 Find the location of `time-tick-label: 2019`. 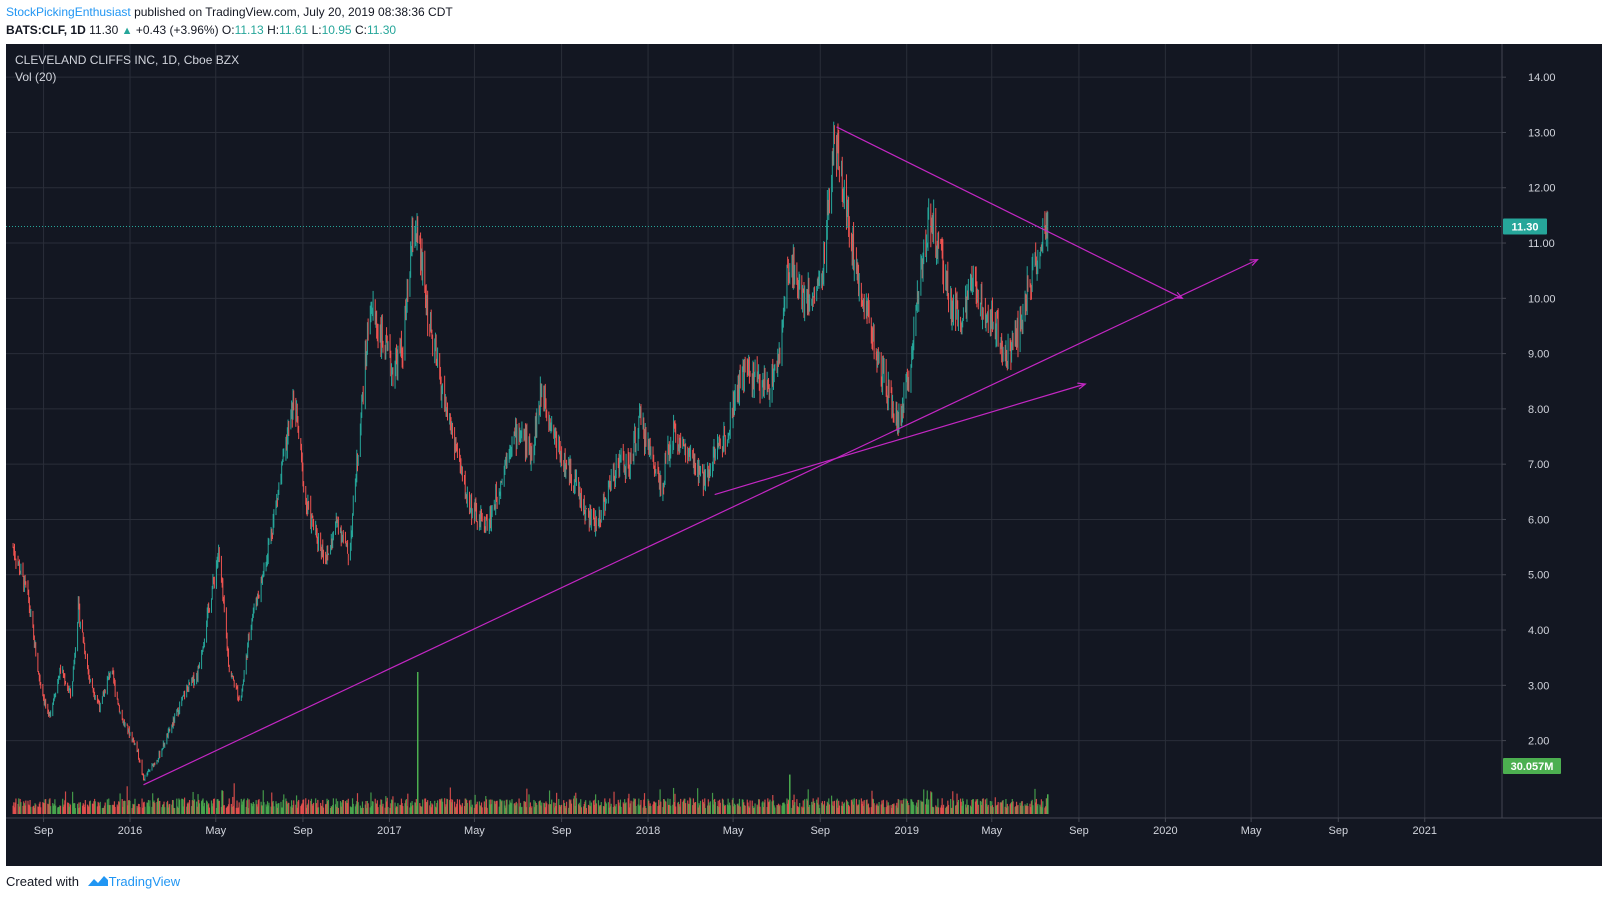

time-tick-label: 2019 is located at coordinates (906, 831).